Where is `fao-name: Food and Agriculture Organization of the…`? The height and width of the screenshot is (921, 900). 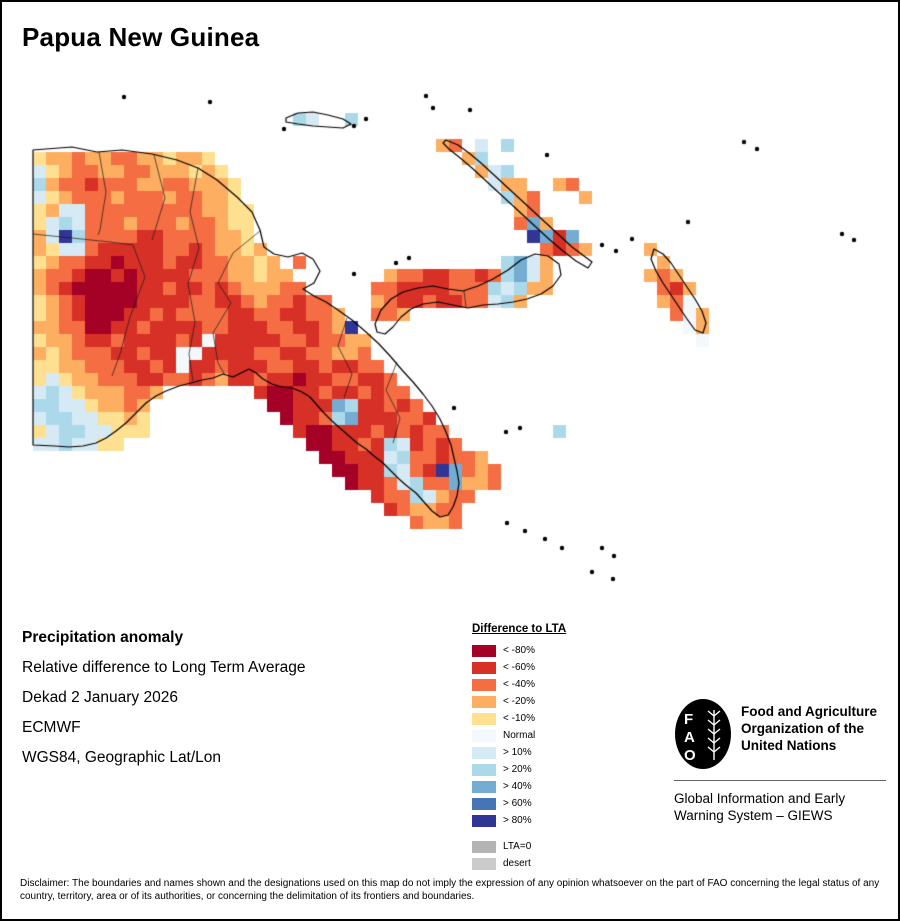 fao-name: Food and Agriculture Organization of the… is located at coordinates (809, 726).